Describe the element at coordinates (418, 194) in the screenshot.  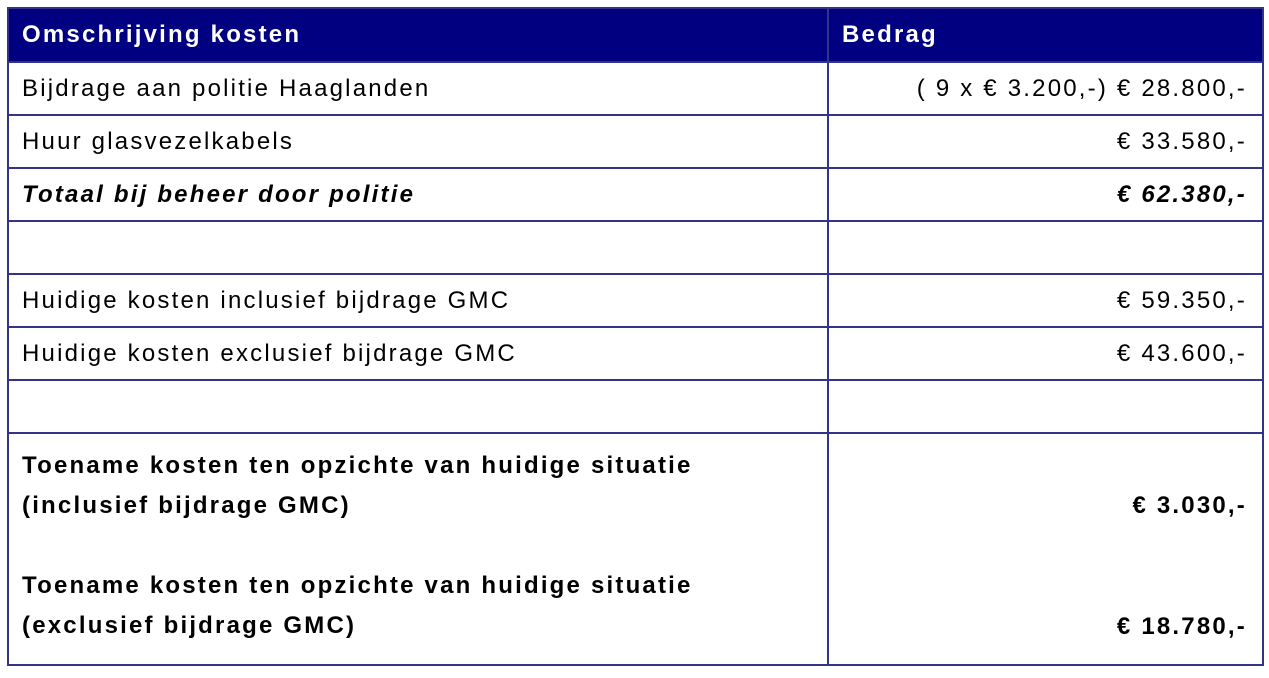
I see `row-label: Totaal bij beheer door politie` at that location.